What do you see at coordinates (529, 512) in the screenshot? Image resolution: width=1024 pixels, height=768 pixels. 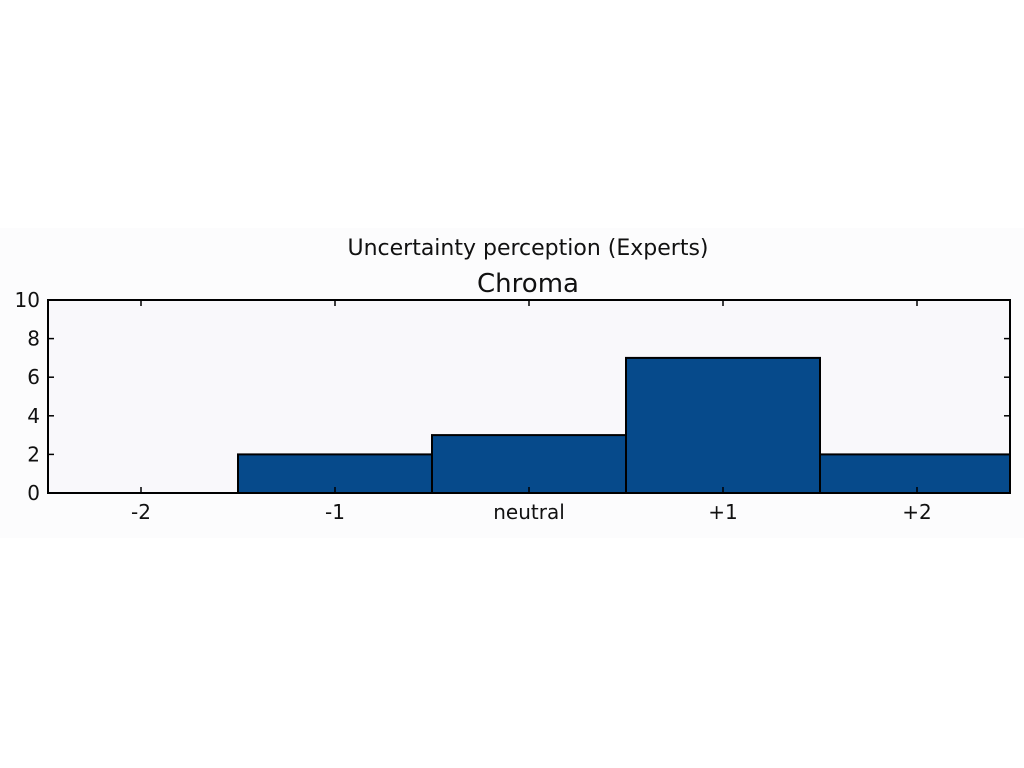 I see `x-tick-label: neutral` at bounding box center [529, 512].